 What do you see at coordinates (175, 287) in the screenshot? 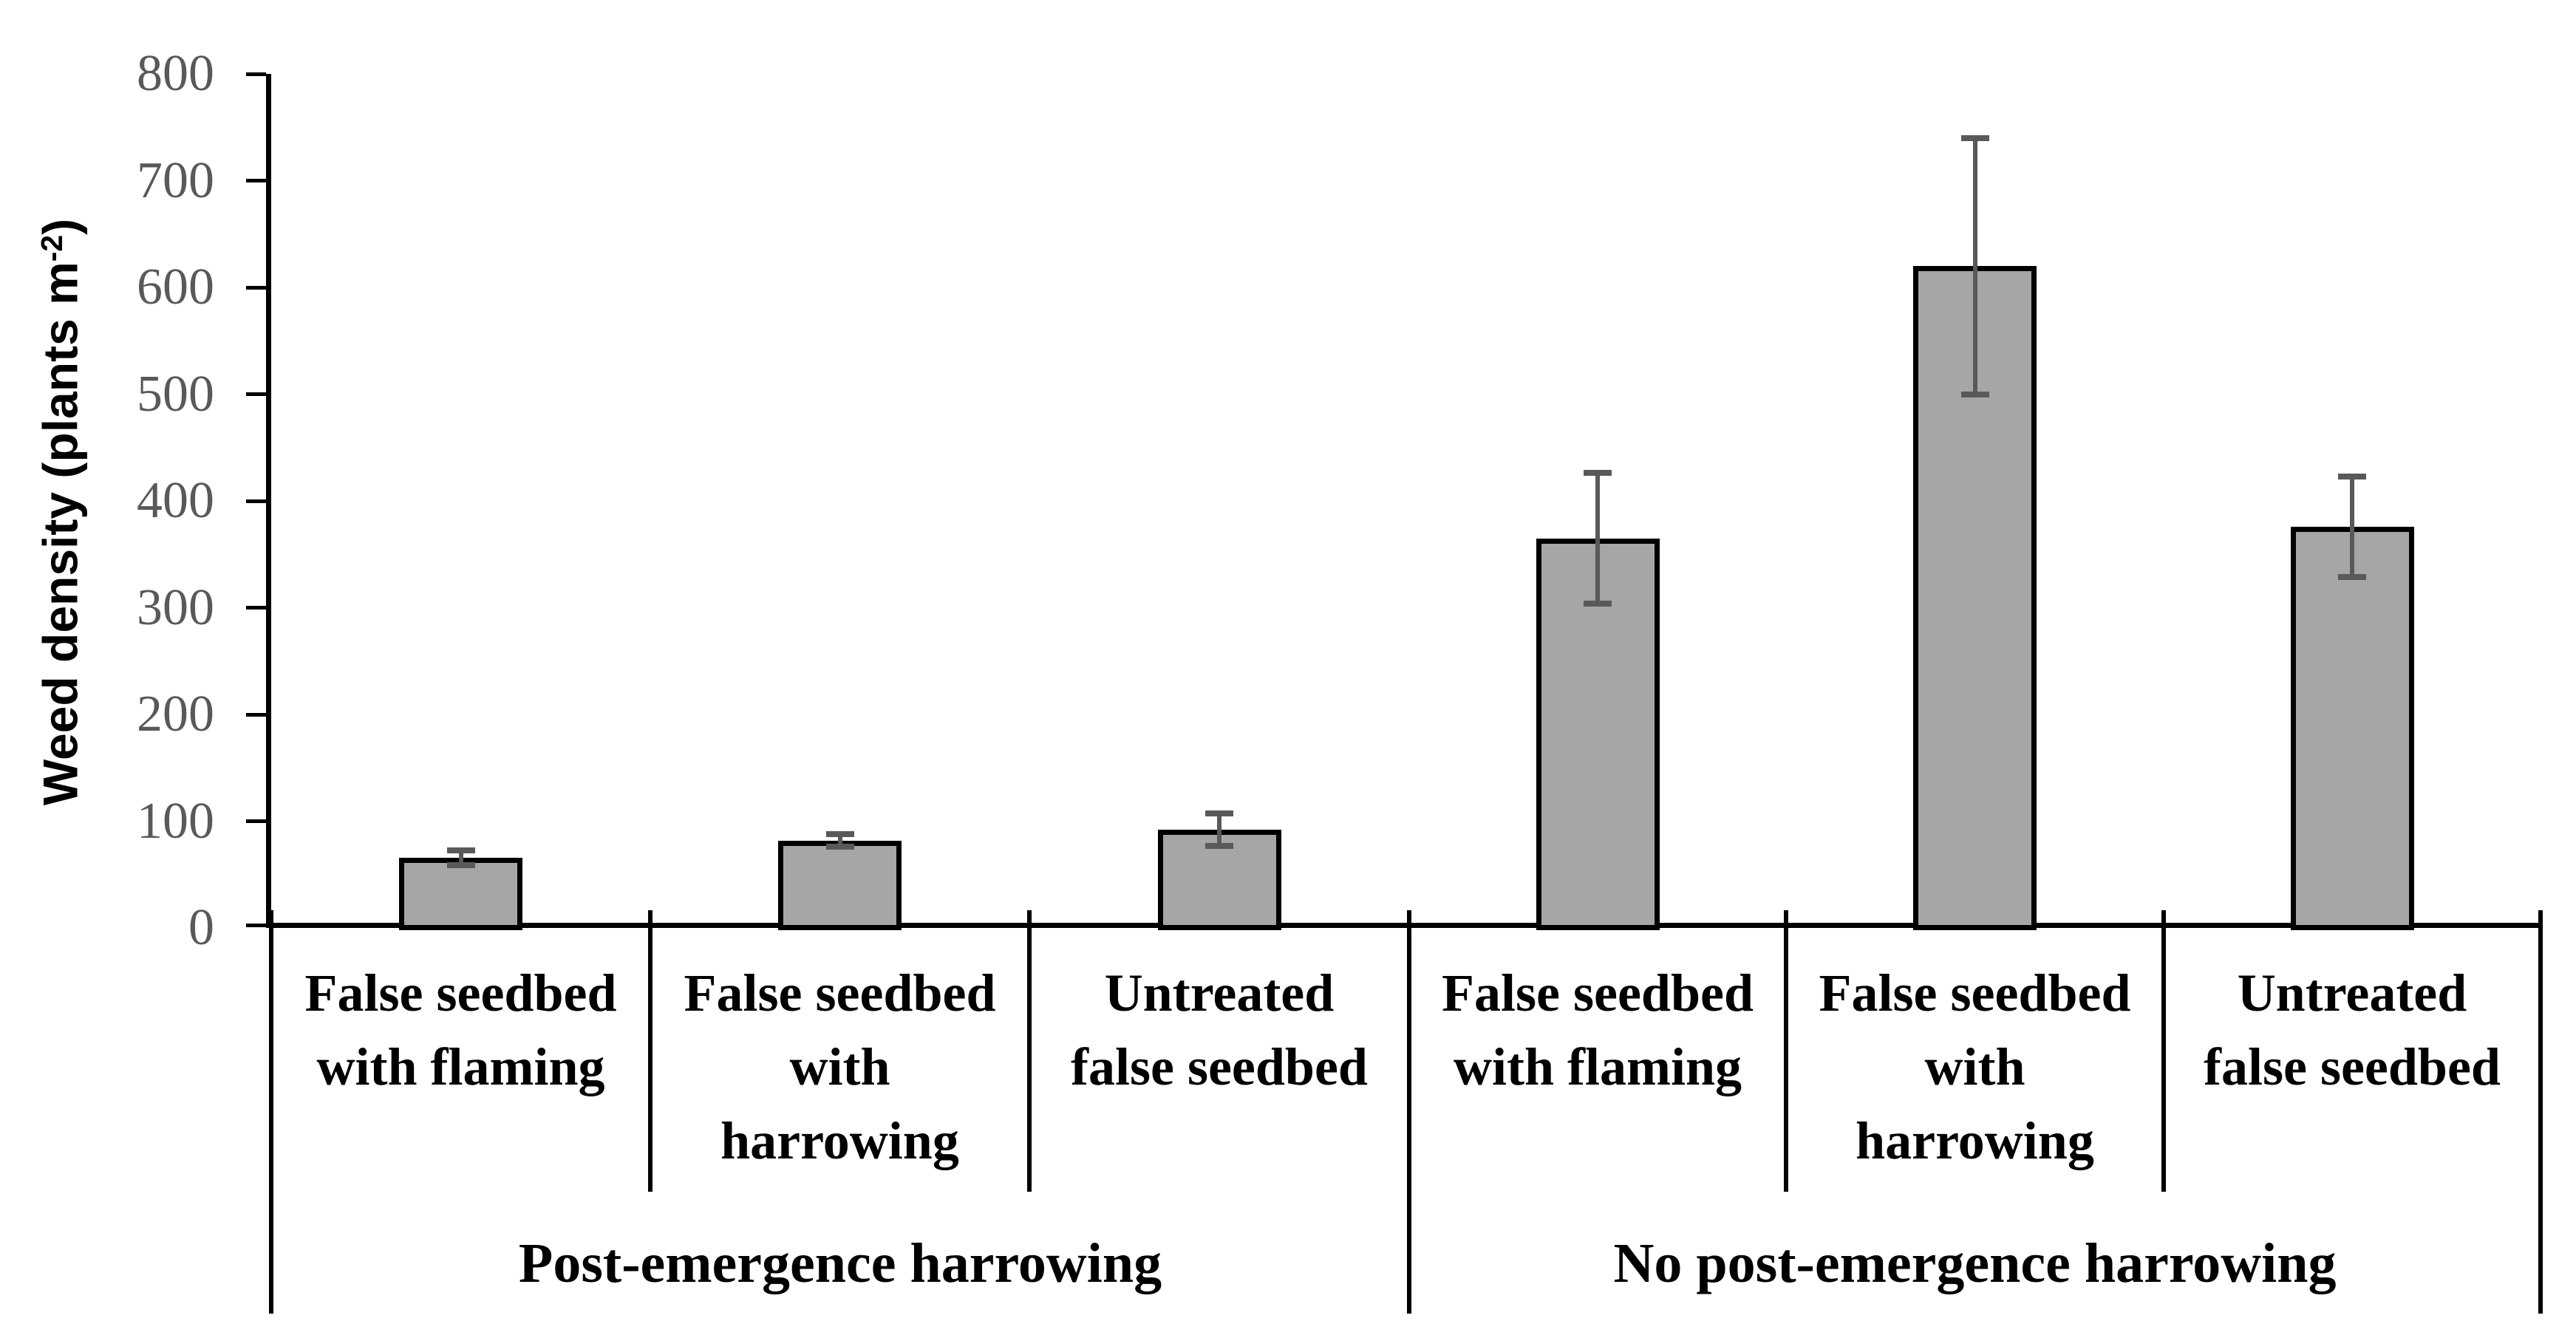
I see `y-axis-tick-label: 600` at bounding box center [175, 287].